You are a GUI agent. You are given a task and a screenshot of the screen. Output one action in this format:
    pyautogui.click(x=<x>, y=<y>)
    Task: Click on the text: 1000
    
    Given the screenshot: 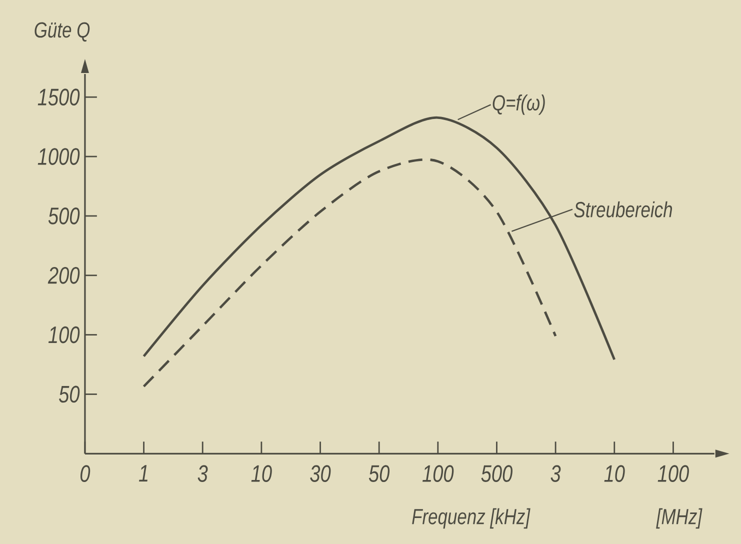 What is the action you would take?
    pyautogui.click(x=59, y=156)
    